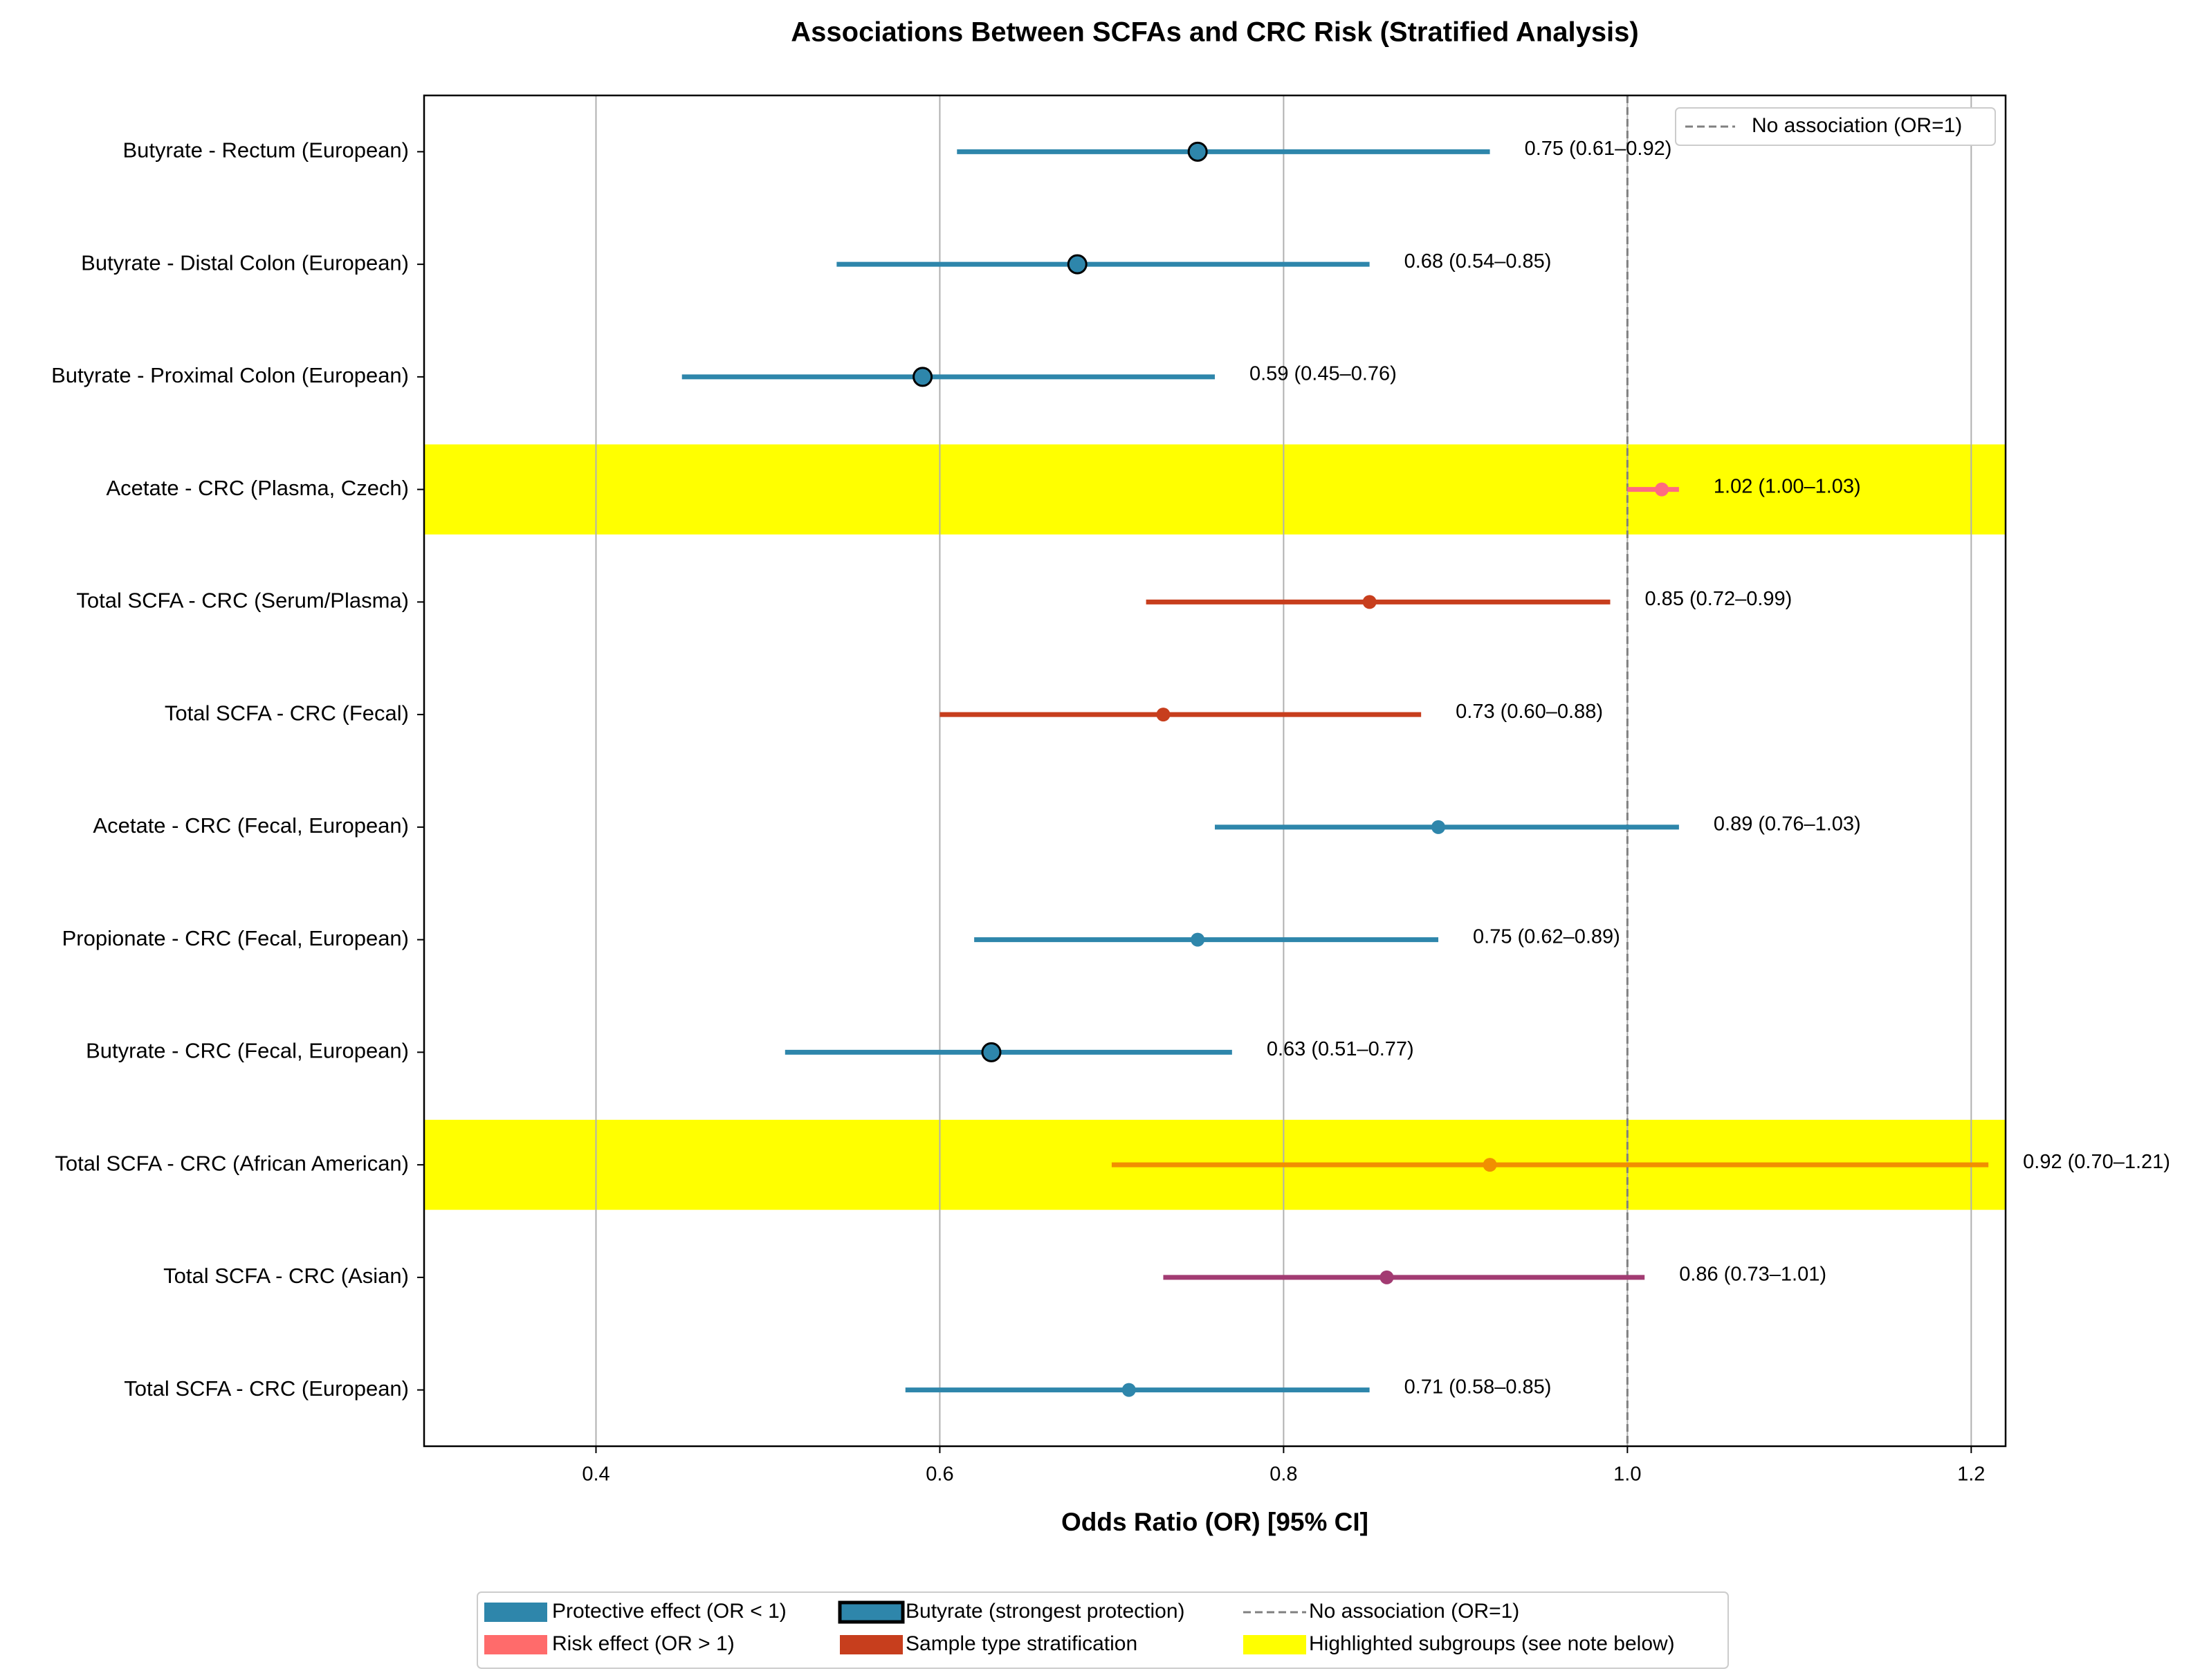 The width and height of the screenshot is (2191, 1680). What do you see at coordinates (286, 1276) in the screenshot?
I see `y-tick-label: Total SCFA - CRC (Asian)` at bounding box center [286, 1276].